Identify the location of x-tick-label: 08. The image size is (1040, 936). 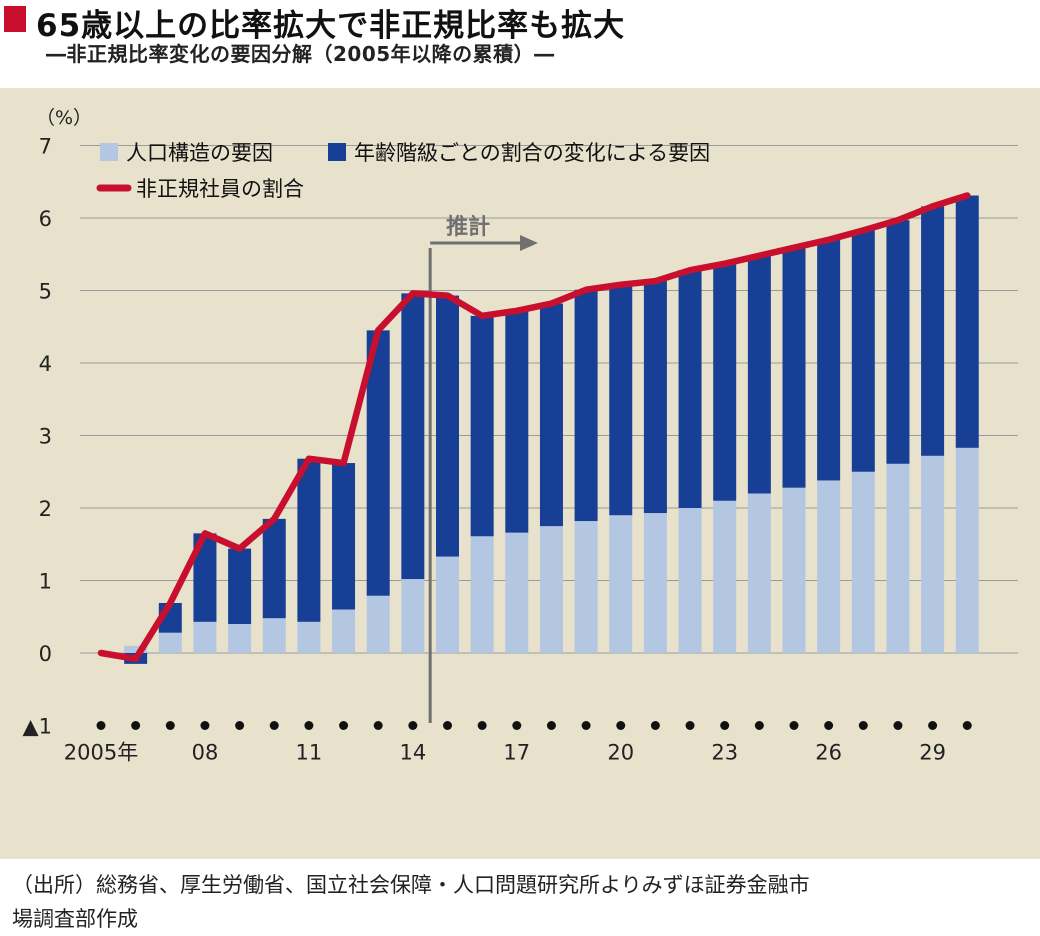
(205, 753).